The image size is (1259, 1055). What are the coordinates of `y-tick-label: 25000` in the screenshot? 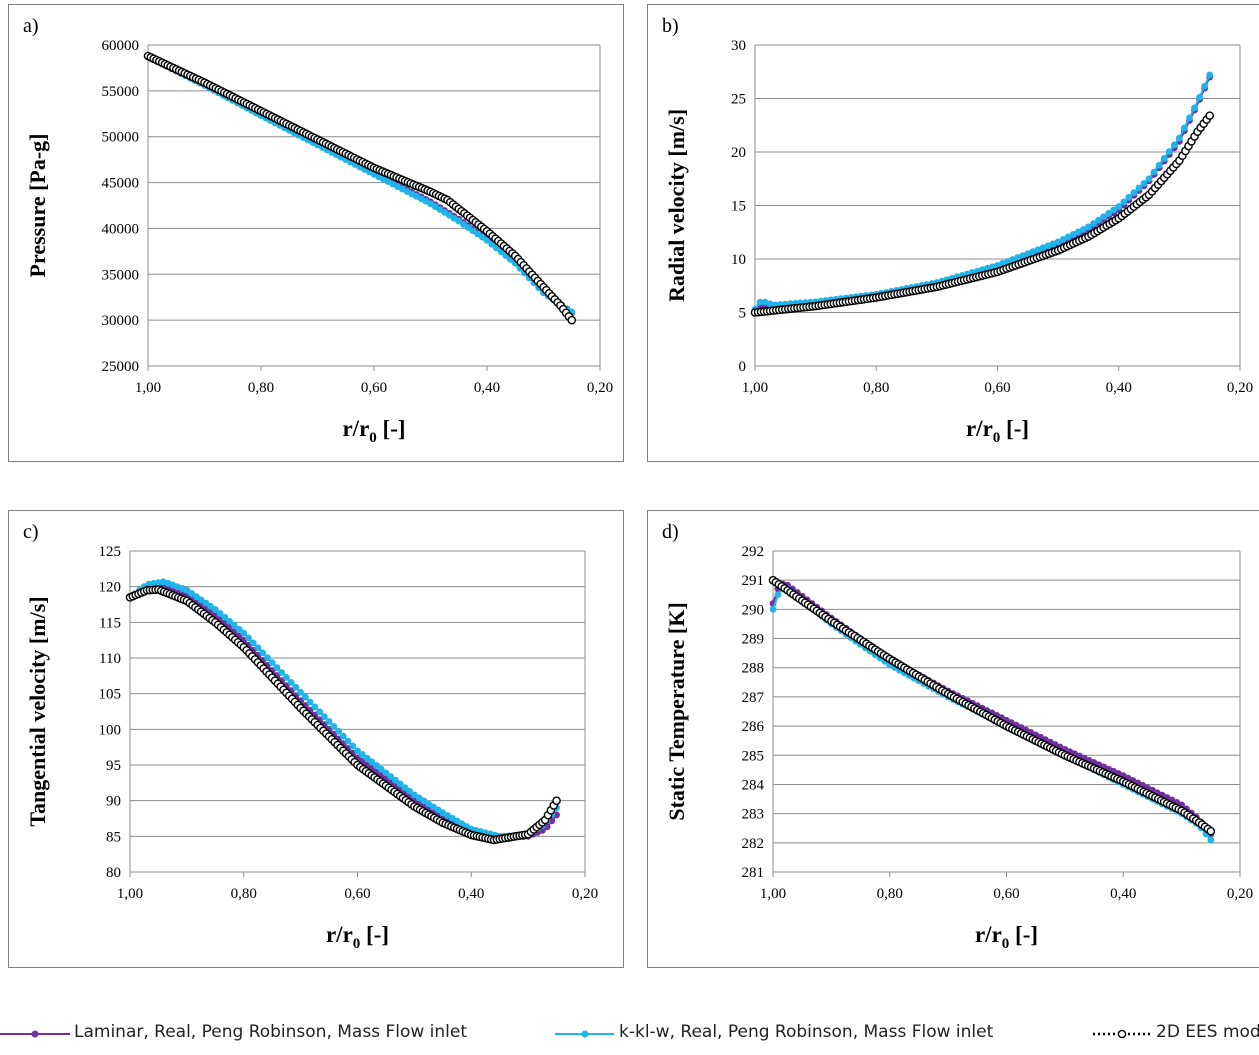 It's located at (121, 367).